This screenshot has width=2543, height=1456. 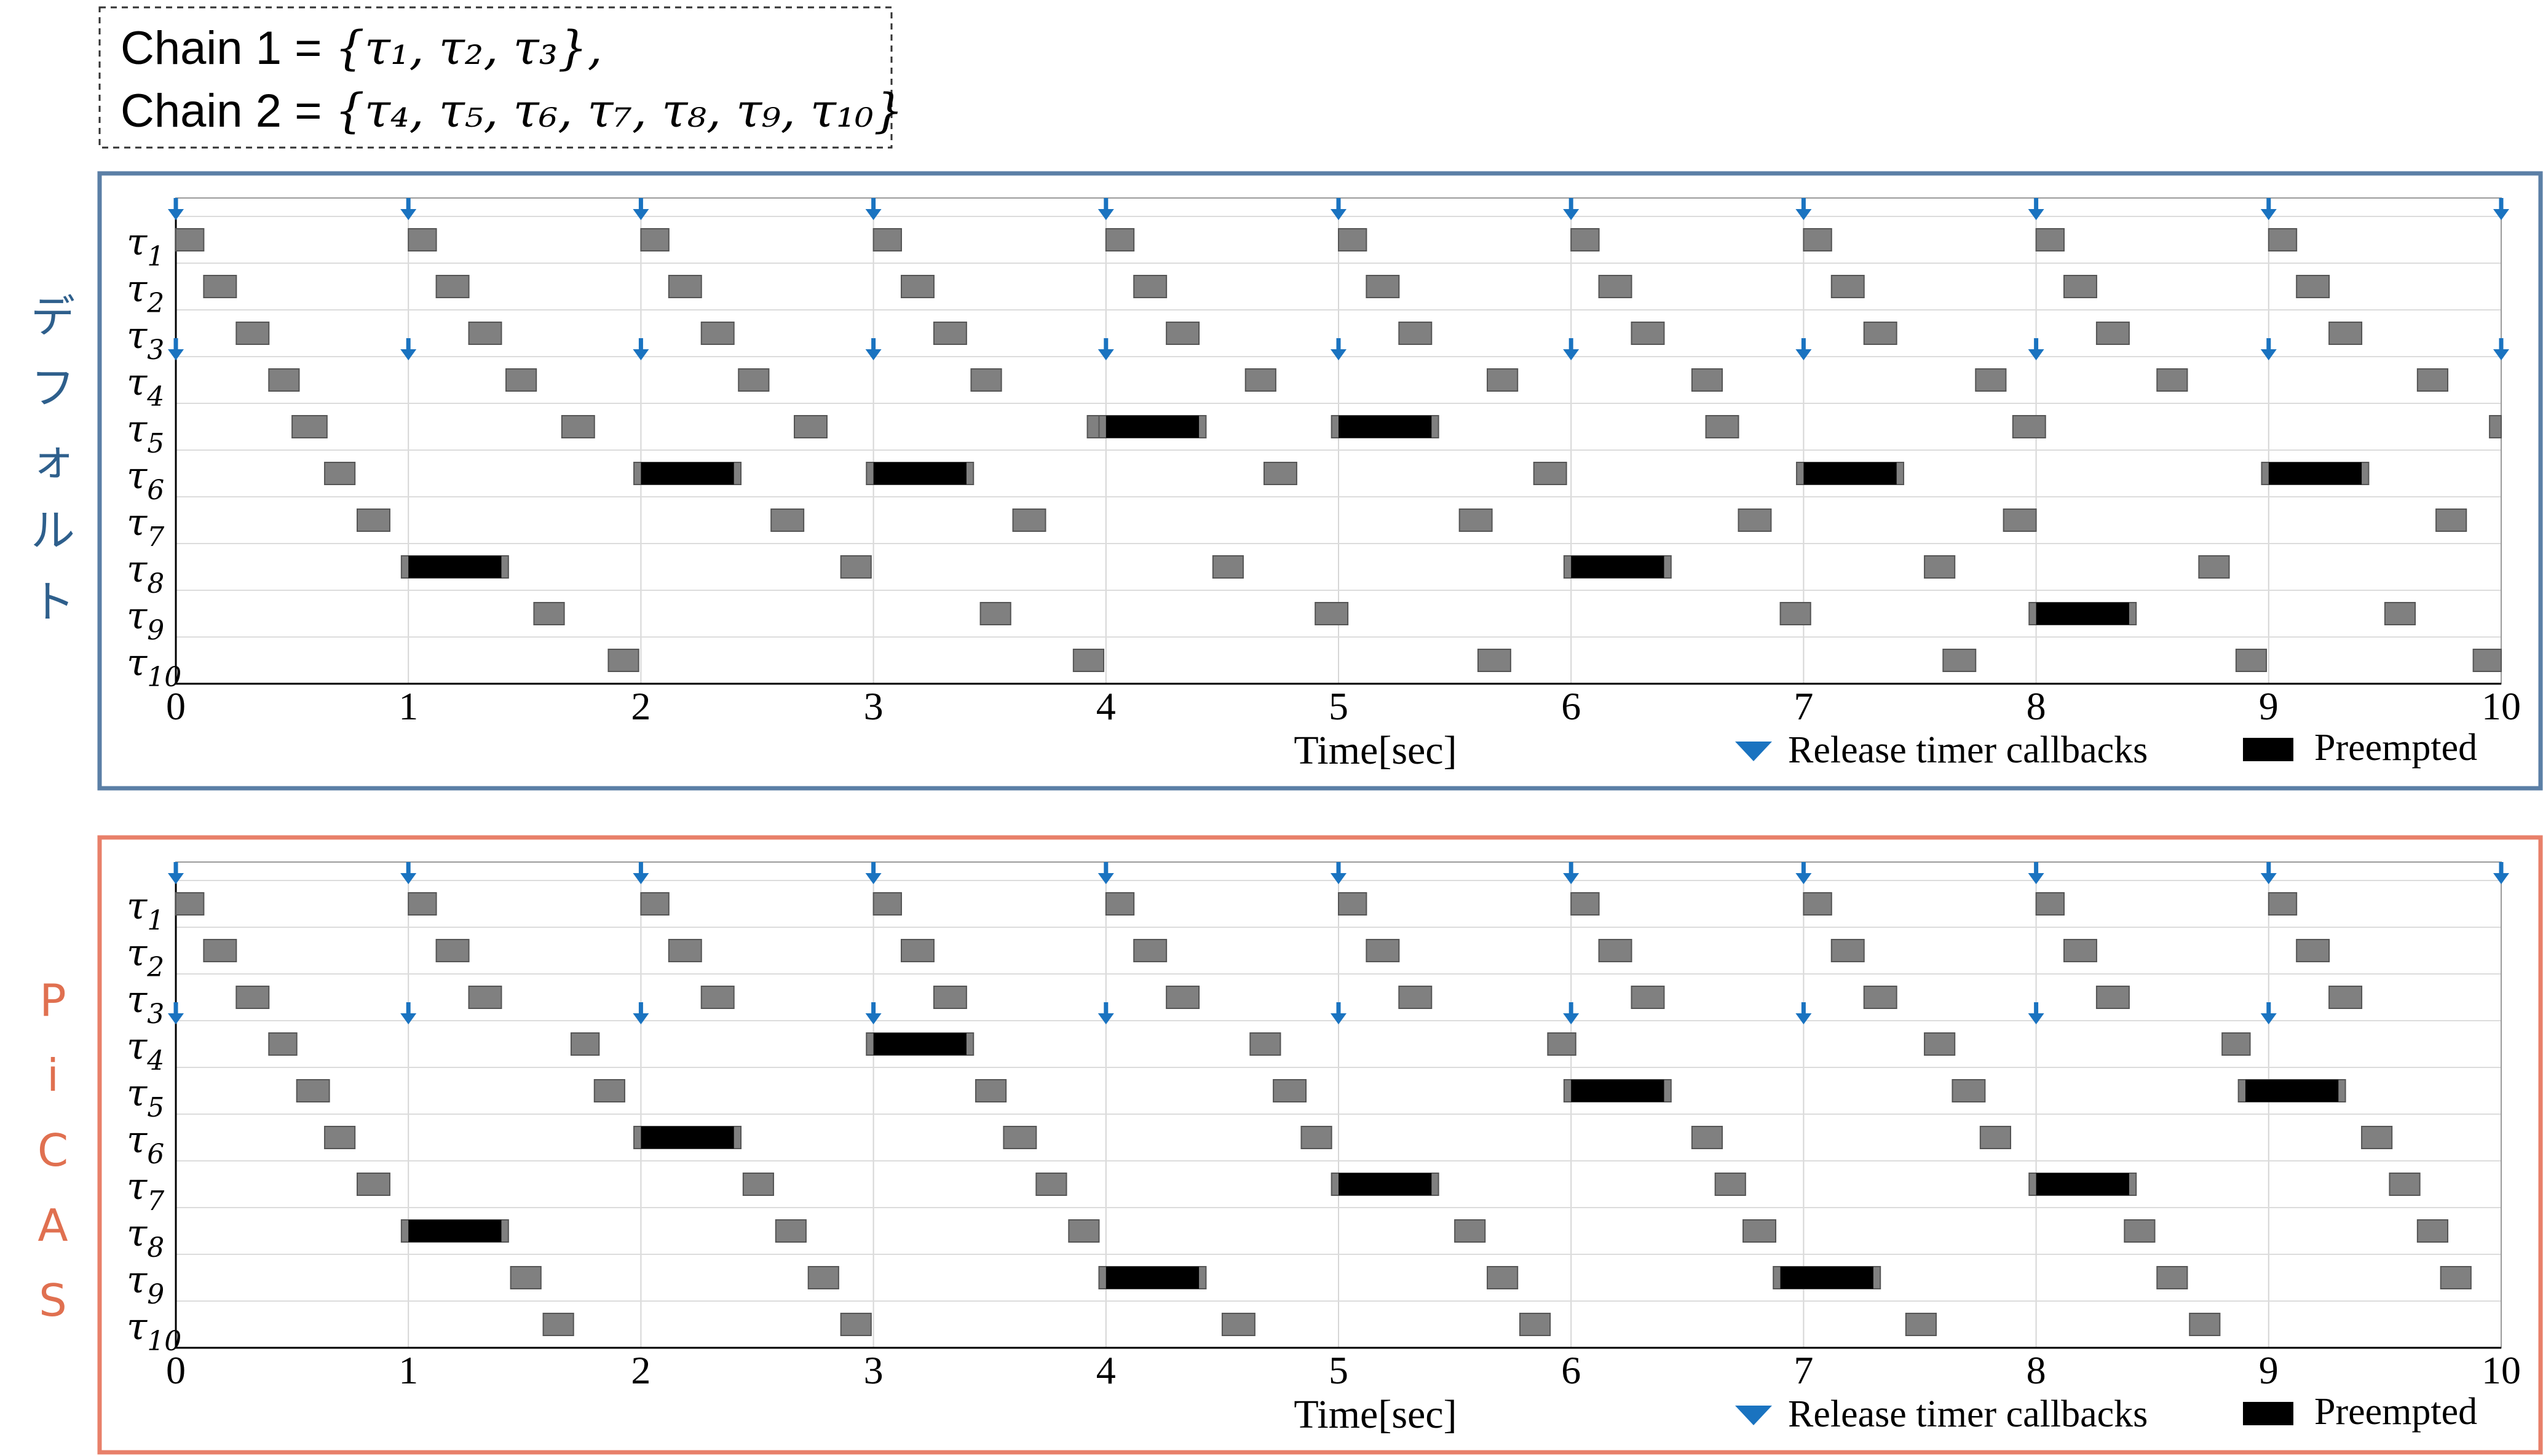 I want to click on x-axis-label: Time[sec], so click(x=1376, y=751).